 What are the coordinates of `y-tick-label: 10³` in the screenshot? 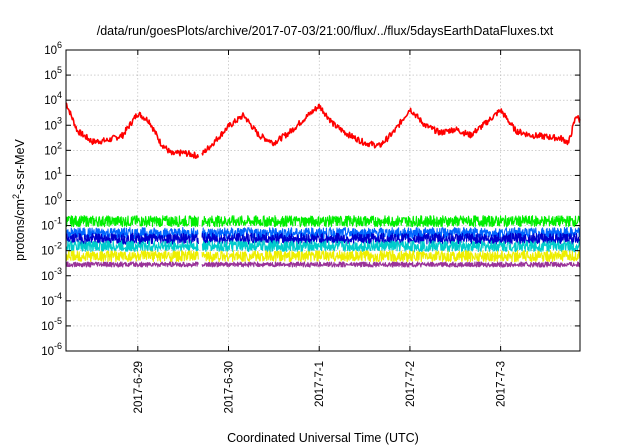 It's located at (53, 123).